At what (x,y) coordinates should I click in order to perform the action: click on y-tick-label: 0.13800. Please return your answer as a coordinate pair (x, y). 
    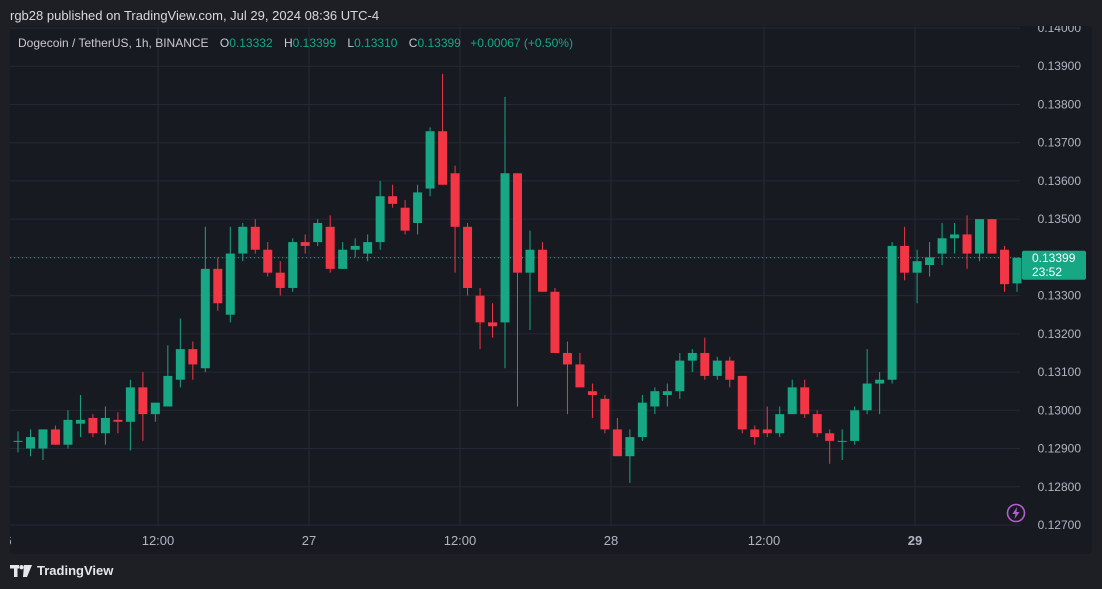
    Looking at the image, I should click on (1060, 104).